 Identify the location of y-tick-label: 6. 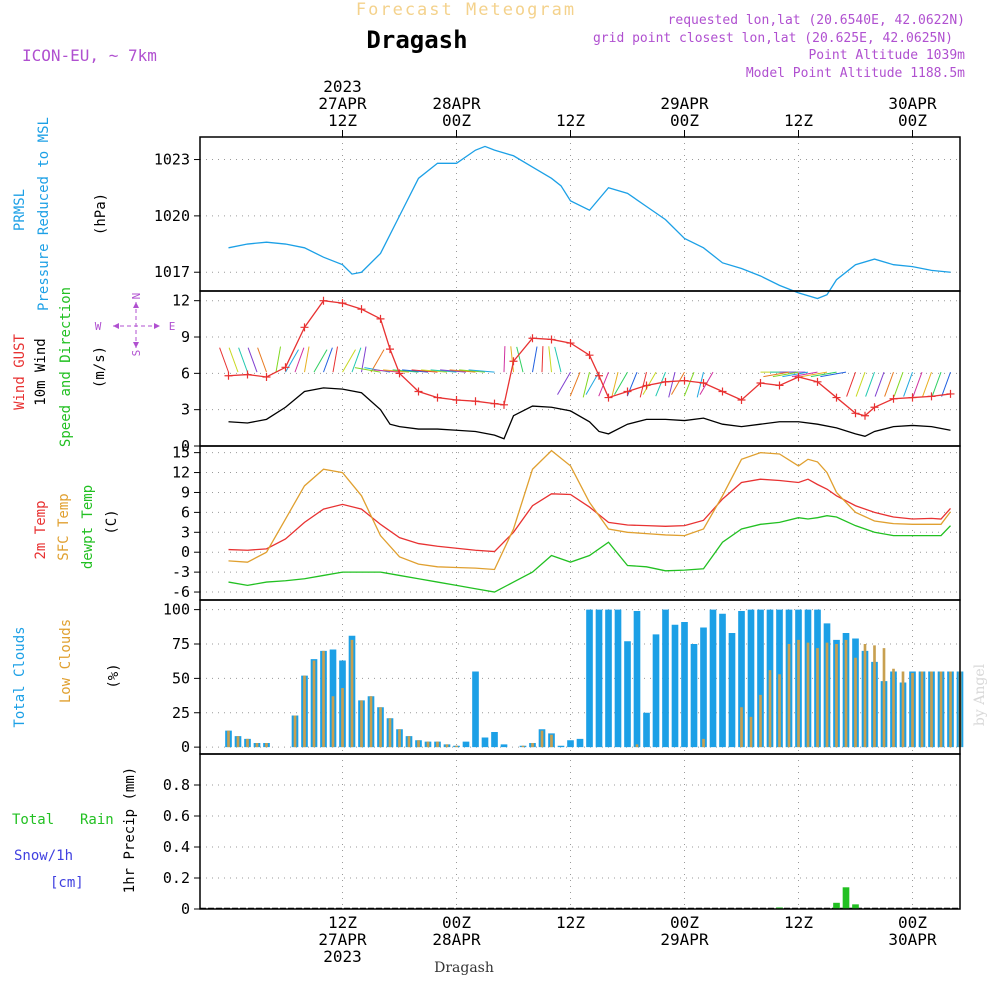
(185, 373).